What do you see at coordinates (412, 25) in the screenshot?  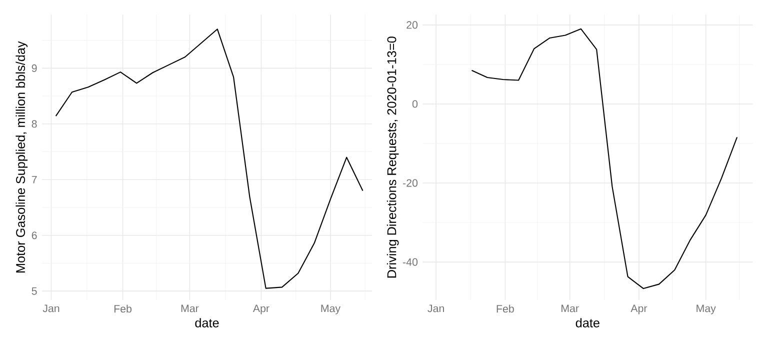 I see `y-tick-label: 20` at bounding box center [412, 25].